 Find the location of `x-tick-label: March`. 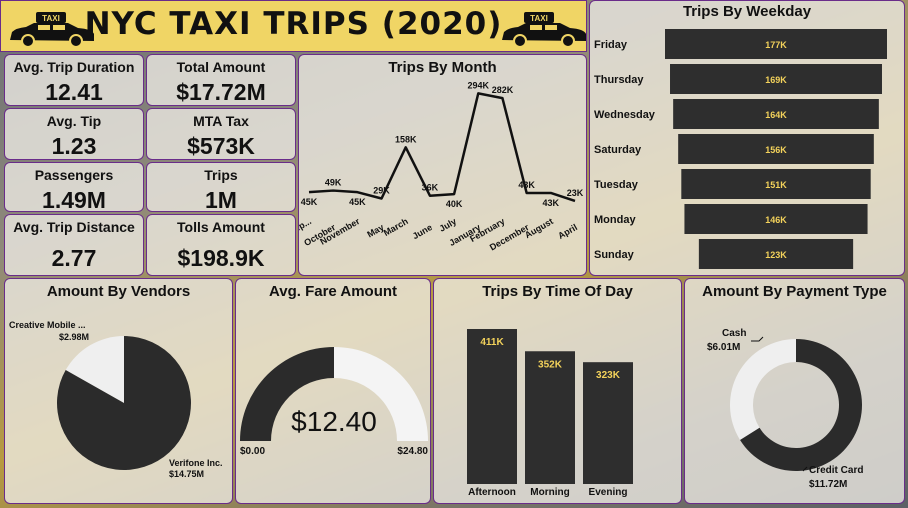

x-tick-label: March is located at coordinates (396, 227).